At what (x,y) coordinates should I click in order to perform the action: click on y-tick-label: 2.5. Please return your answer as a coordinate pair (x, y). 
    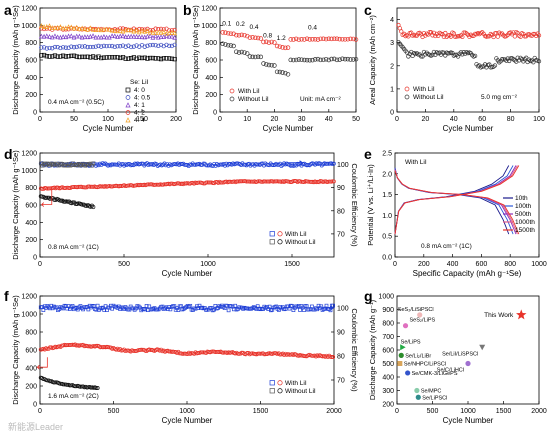
    Looking at the image, I should click on (387, 154).